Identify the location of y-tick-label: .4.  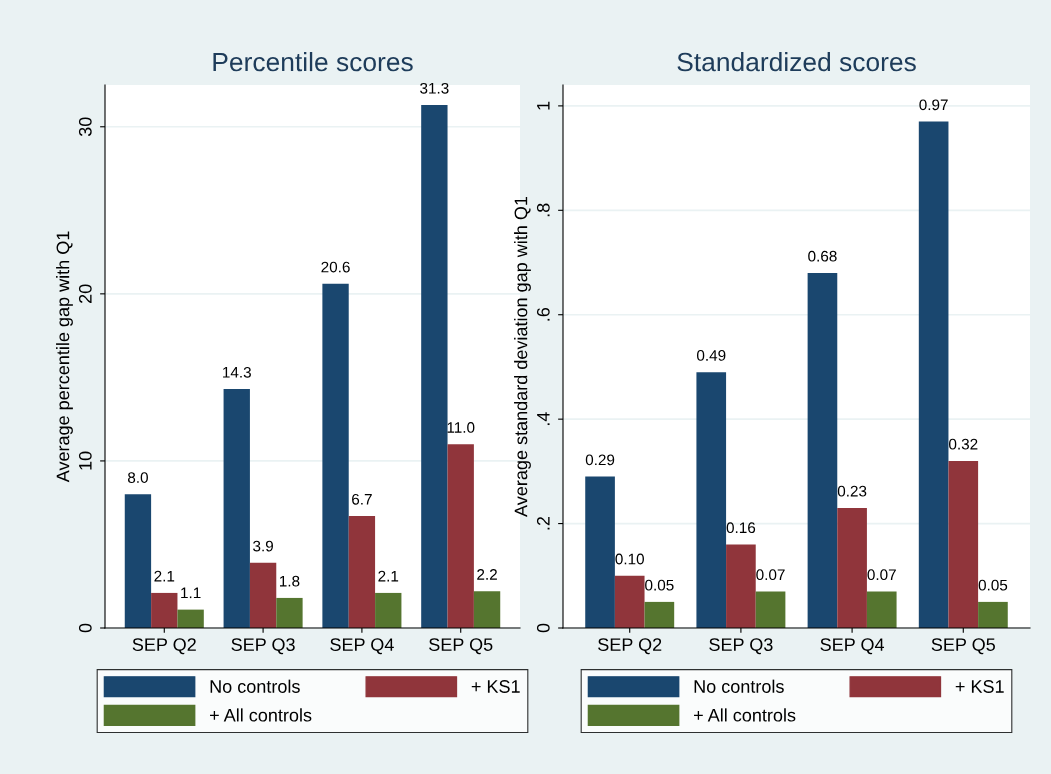
(543, 419).